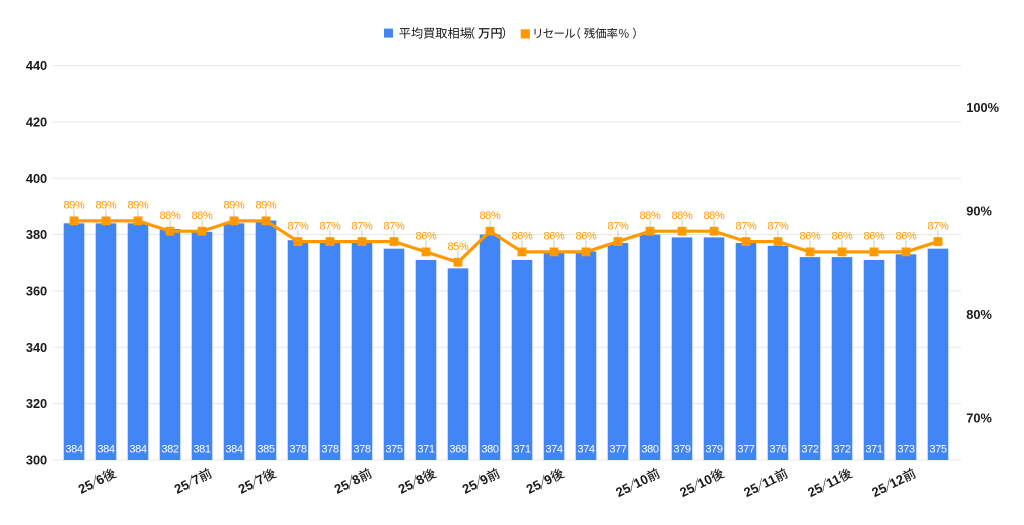 The width and height of the screenshot is (1024, 525). I want to click on svg-text: 385, so click(266, 450).